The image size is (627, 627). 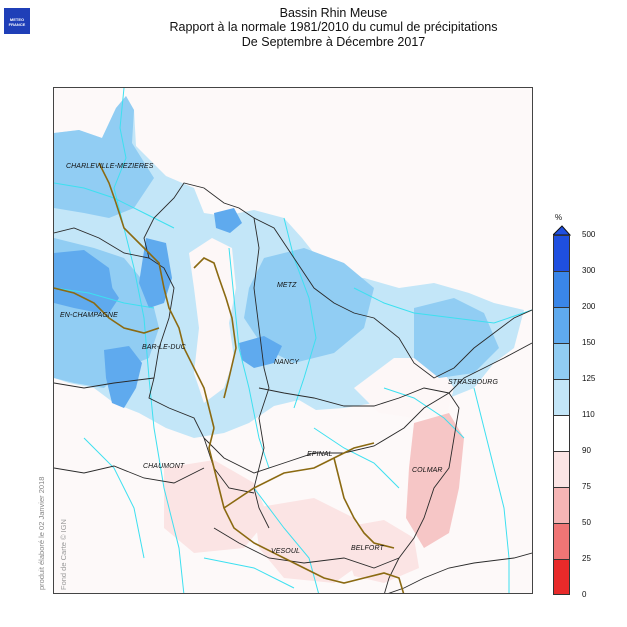 What do you see at coordinates (309, 305) in the screenshot?
I see `wet-zone-lorraine` at bounding box center [309, 305].